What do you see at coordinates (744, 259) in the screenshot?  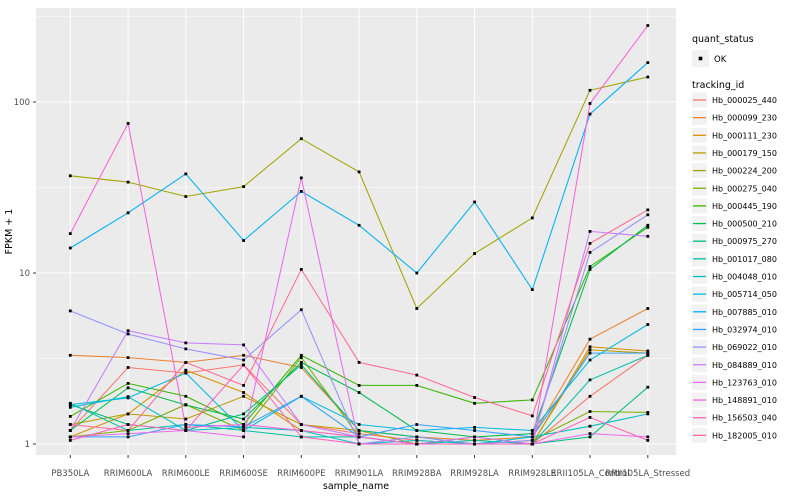 I see `legend-label-Hb_001017_080: Hb_001017_080` at bounding box center [744, 259].